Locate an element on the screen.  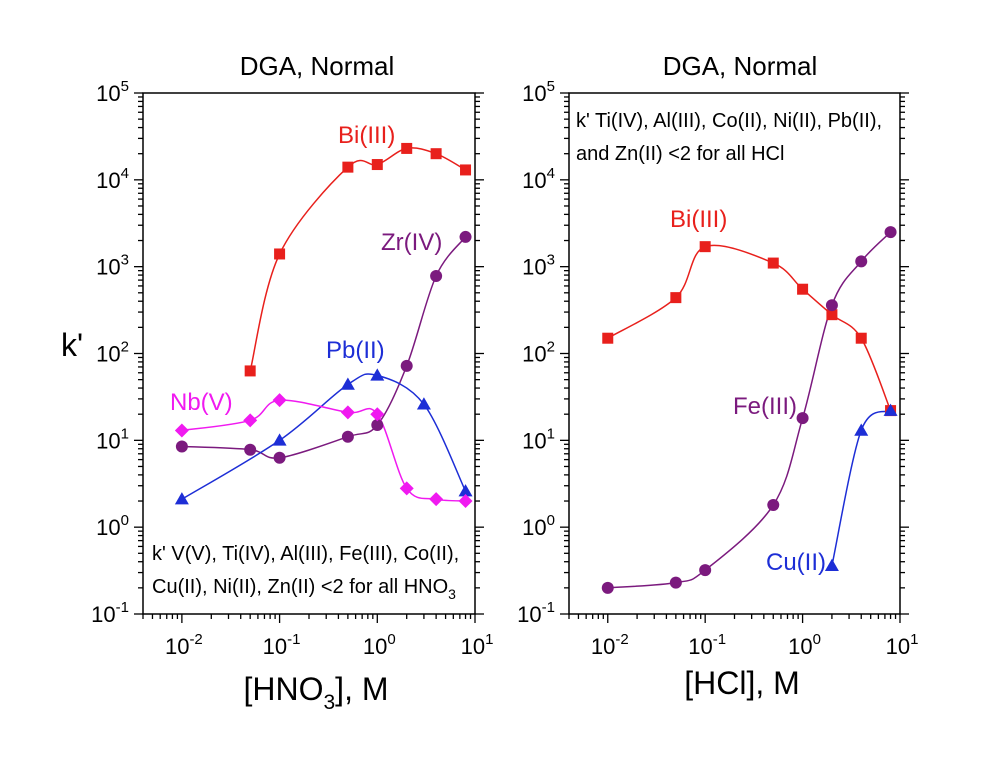
fit-curves is located at coordinates (324, 324).